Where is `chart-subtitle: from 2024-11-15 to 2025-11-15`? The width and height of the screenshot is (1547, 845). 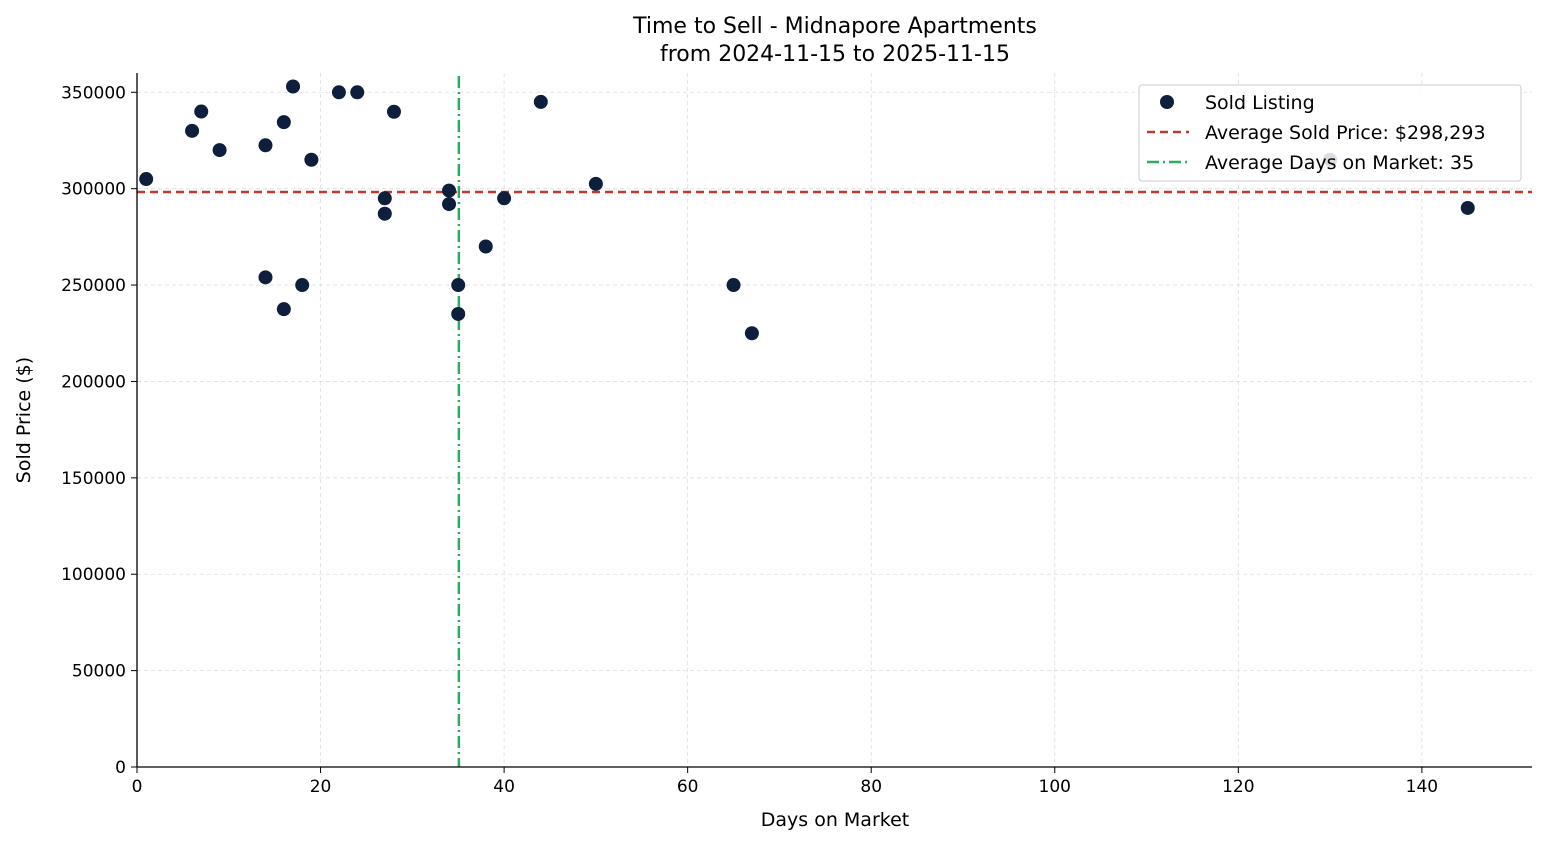
chart-subtitle: from 2024-11-15 to 2025-11-15 is located at coordinates (835, 54).